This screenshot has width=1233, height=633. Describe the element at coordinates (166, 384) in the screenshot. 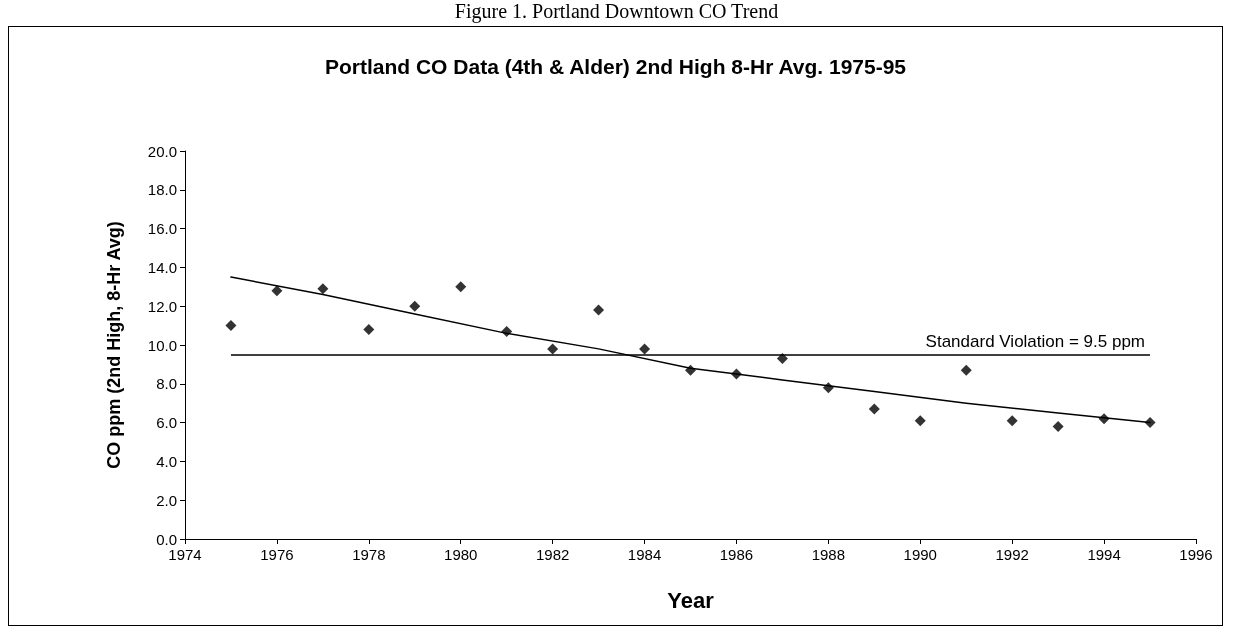

I see `y-tick-label: 8.0` at that location.